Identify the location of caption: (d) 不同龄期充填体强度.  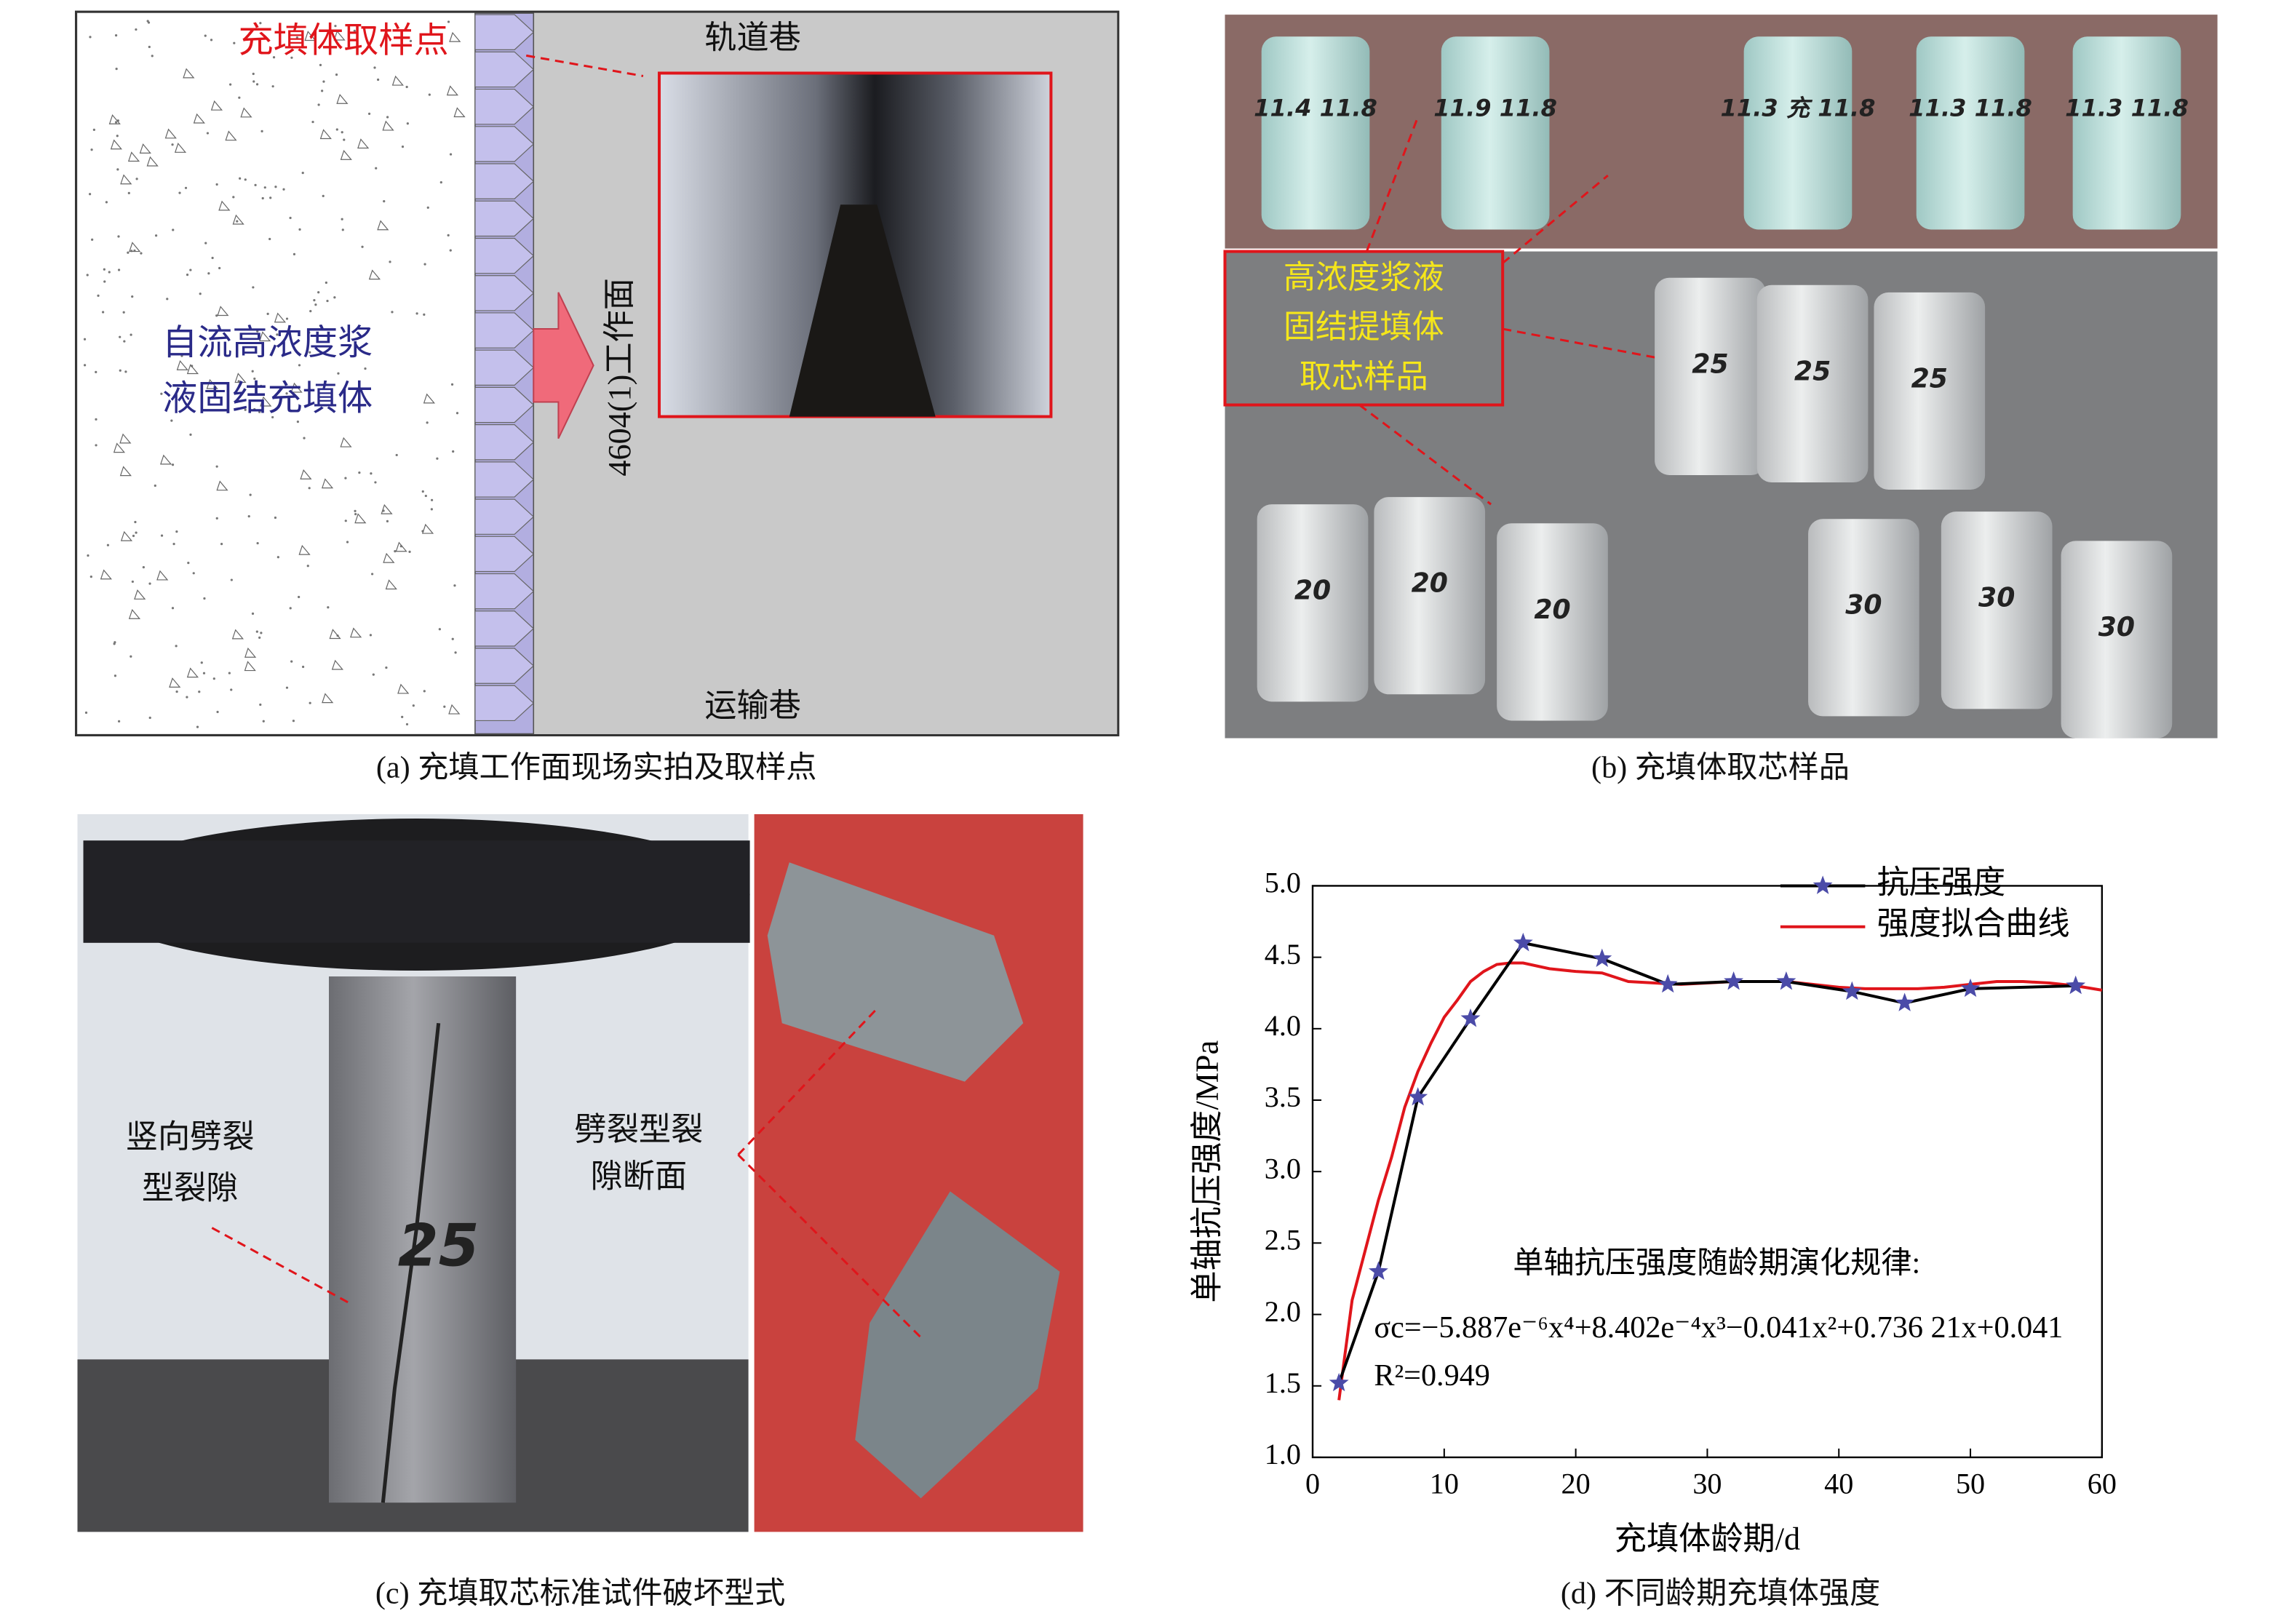
(1720, 1593).